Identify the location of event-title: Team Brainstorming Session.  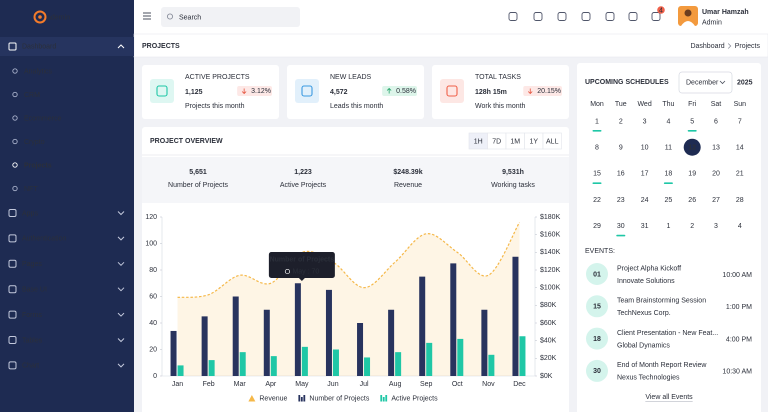
(661, 301).